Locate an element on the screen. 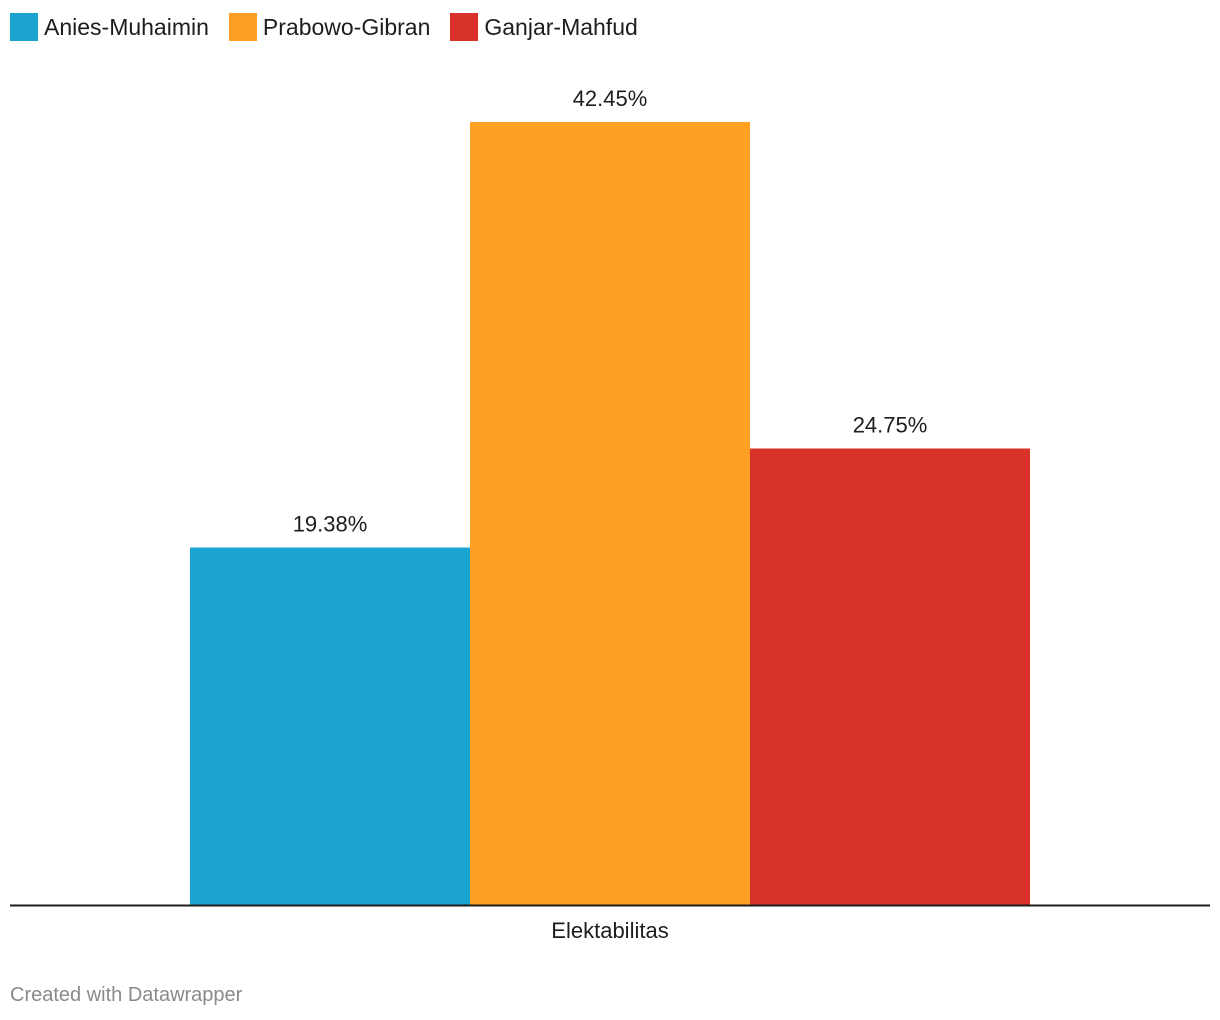 The width and height of the screenshot is (1220, 1020). legend-item-anies-muhaimin: Anies-Muhaimin is located at coordinates (109, 27).